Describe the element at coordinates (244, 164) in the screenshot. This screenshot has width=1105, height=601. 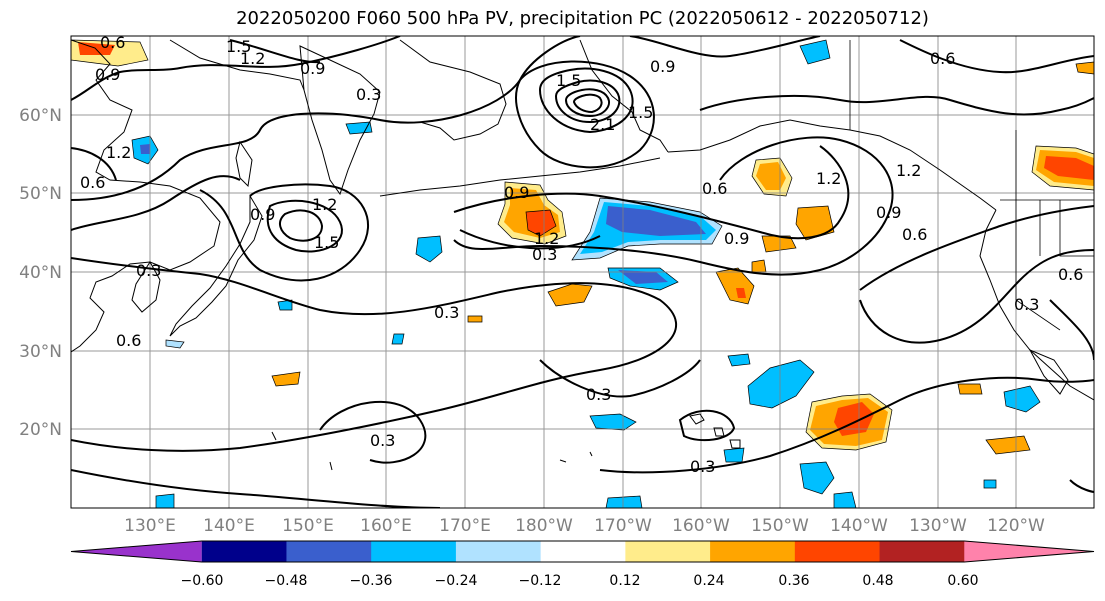
I see `coastline-sakhalin` at that location.